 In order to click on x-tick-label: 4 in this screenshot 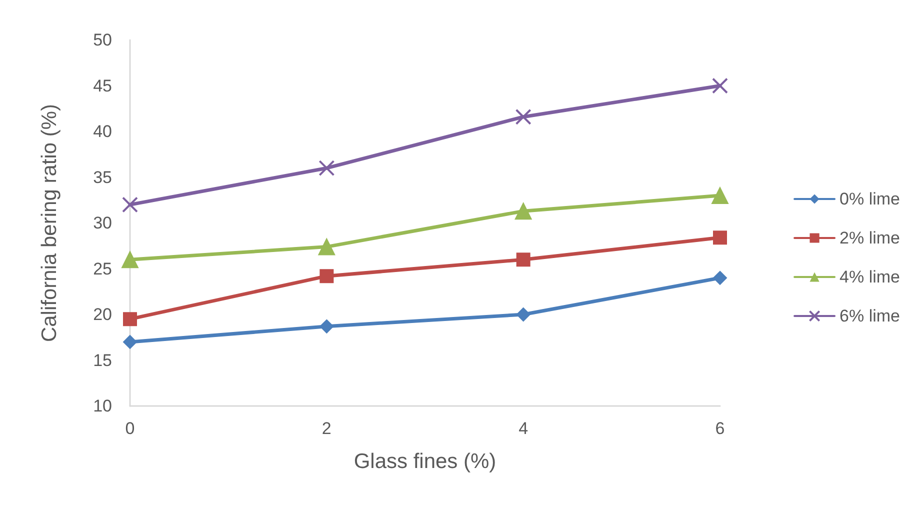, I will do `click(523, 428)`.